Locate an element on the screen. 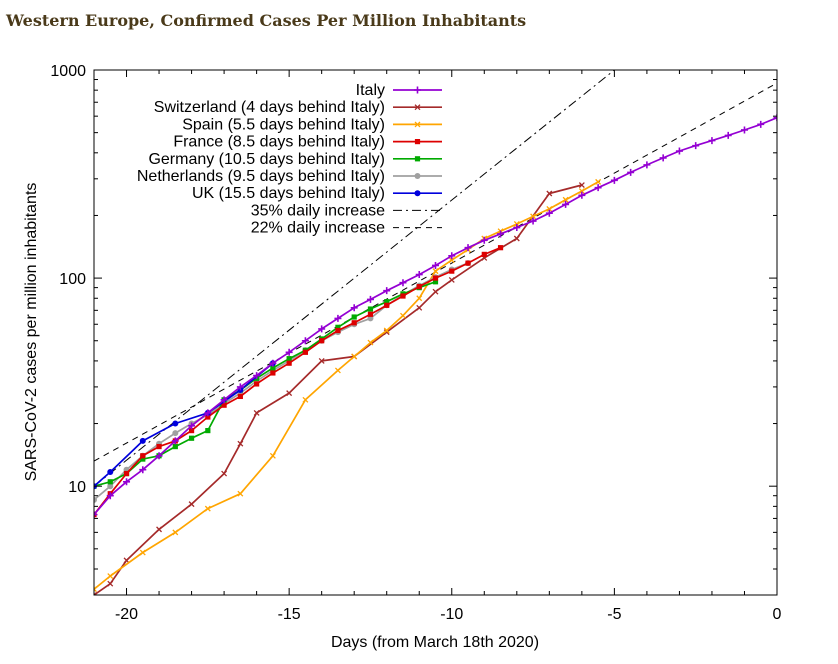 The height and width of the screenshot is (664, 838). legend-label: France (8.5 days behind Italy) is located at coordinates (279, 142).